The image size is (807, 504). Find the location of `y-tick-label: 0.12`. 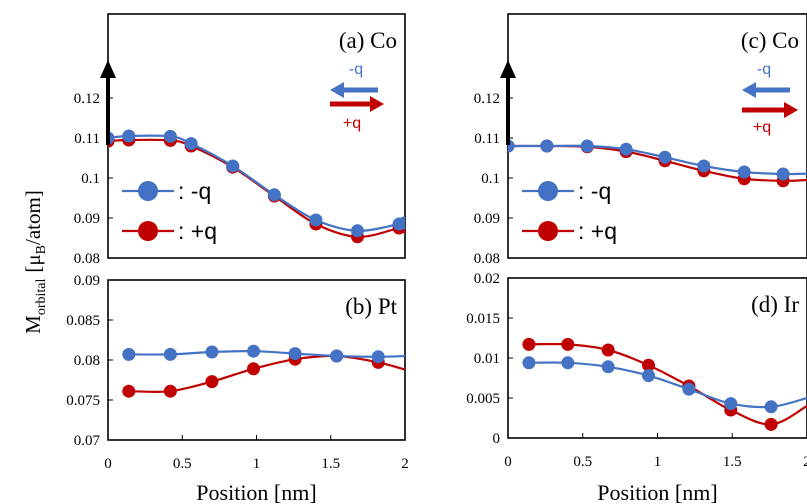

y-tick-label: 0.12 is located at coordinates (87, 99).